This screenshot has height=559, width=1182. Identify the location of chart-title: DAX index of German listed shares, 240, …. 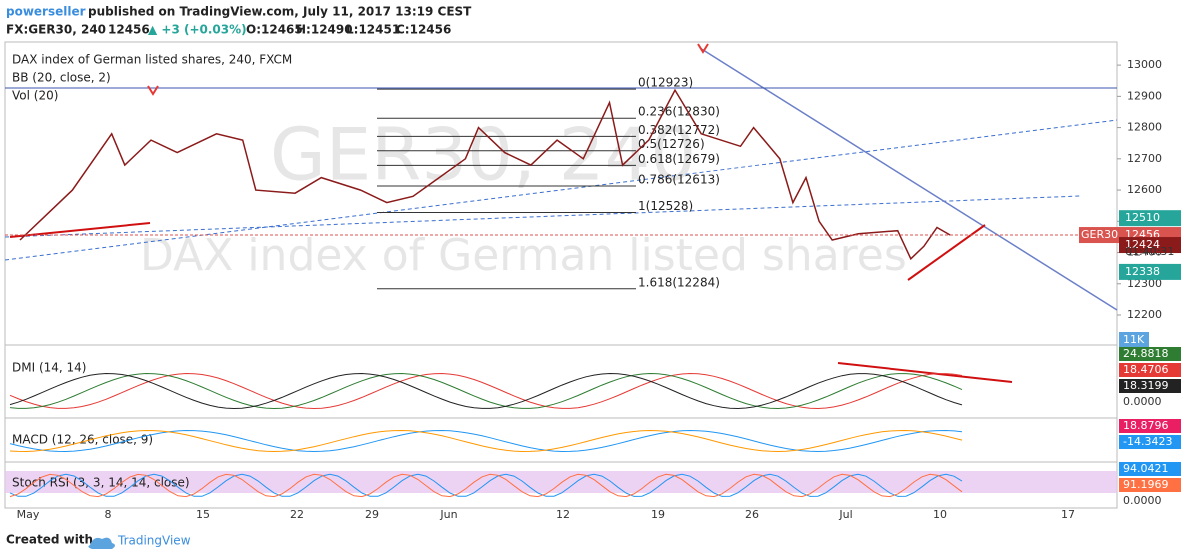
(152, 60).